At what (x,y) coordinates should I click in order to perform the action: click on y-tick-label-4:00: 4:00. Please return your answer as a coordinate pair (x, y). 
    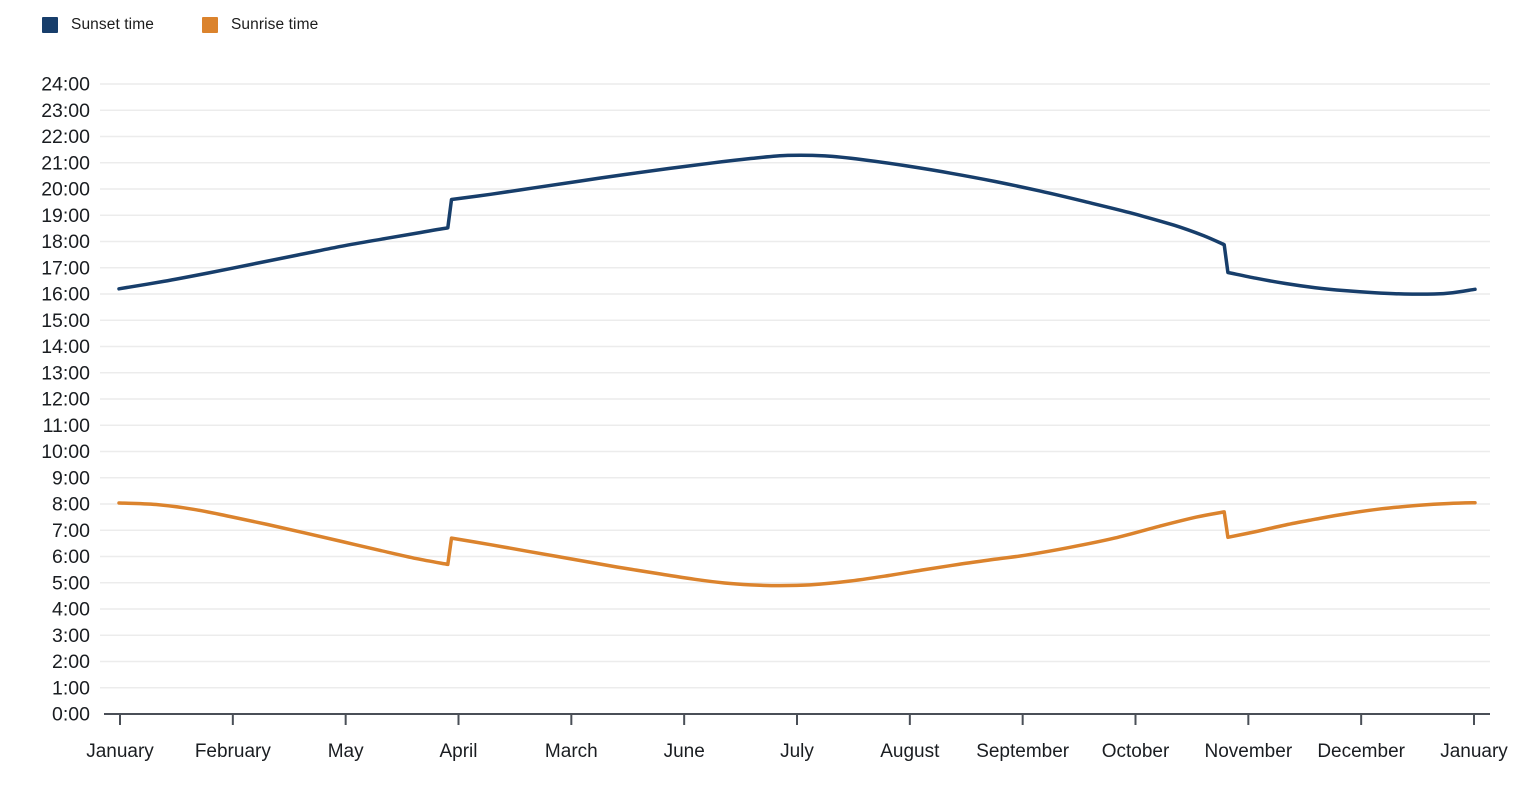
    Looking at the image, I should click on (71, 610).